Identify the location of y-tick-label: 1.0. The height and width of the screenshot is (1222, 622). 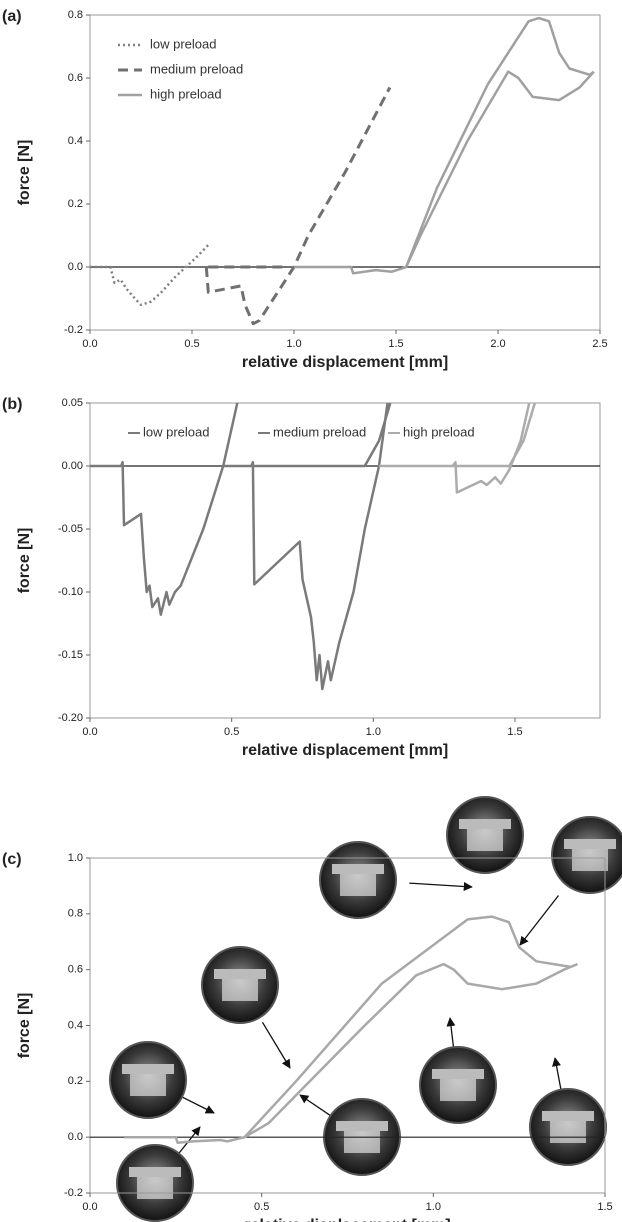
(75, 858).